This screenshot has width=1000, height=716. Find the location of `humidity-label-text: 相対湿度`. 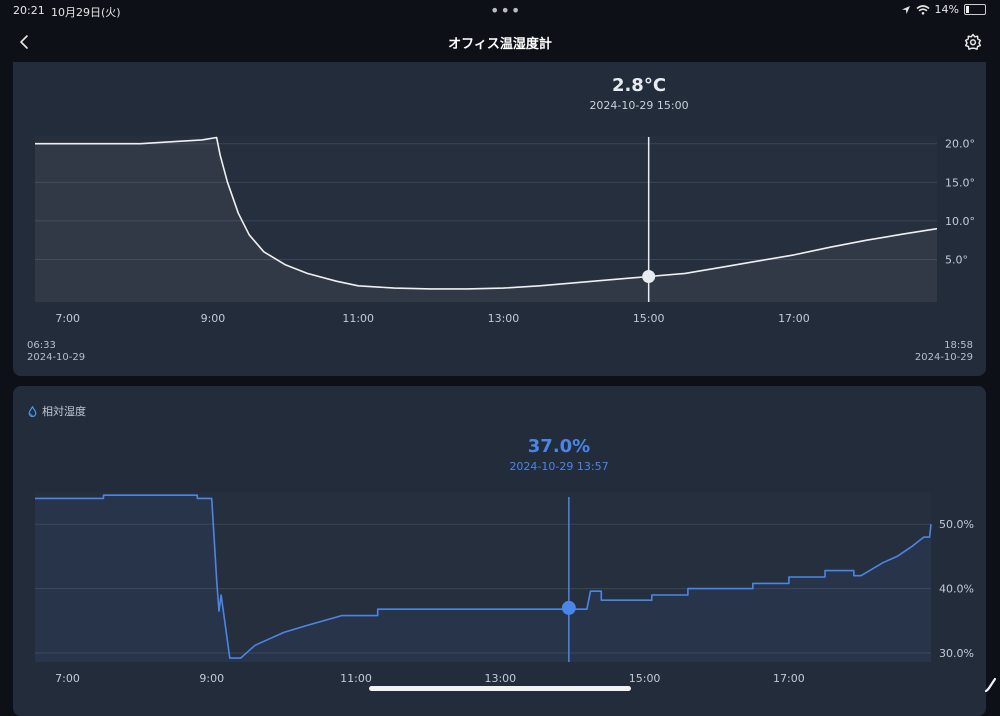

humidity-label-text: 相対湿度 is located at coordinates (64, 411).